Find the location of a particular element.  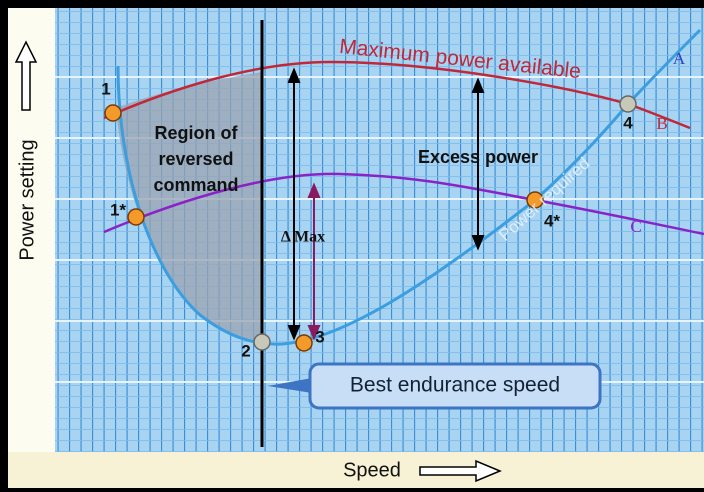

delta-label: Δ Max is located at coordinates (303, 237).